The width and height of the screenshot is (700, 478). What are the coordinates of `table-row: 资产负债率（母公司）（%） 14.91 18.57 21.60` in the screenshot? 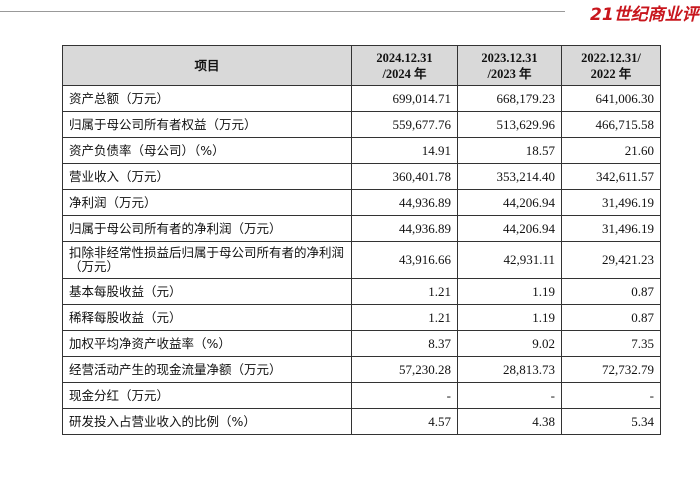 It's located at (361, 150).